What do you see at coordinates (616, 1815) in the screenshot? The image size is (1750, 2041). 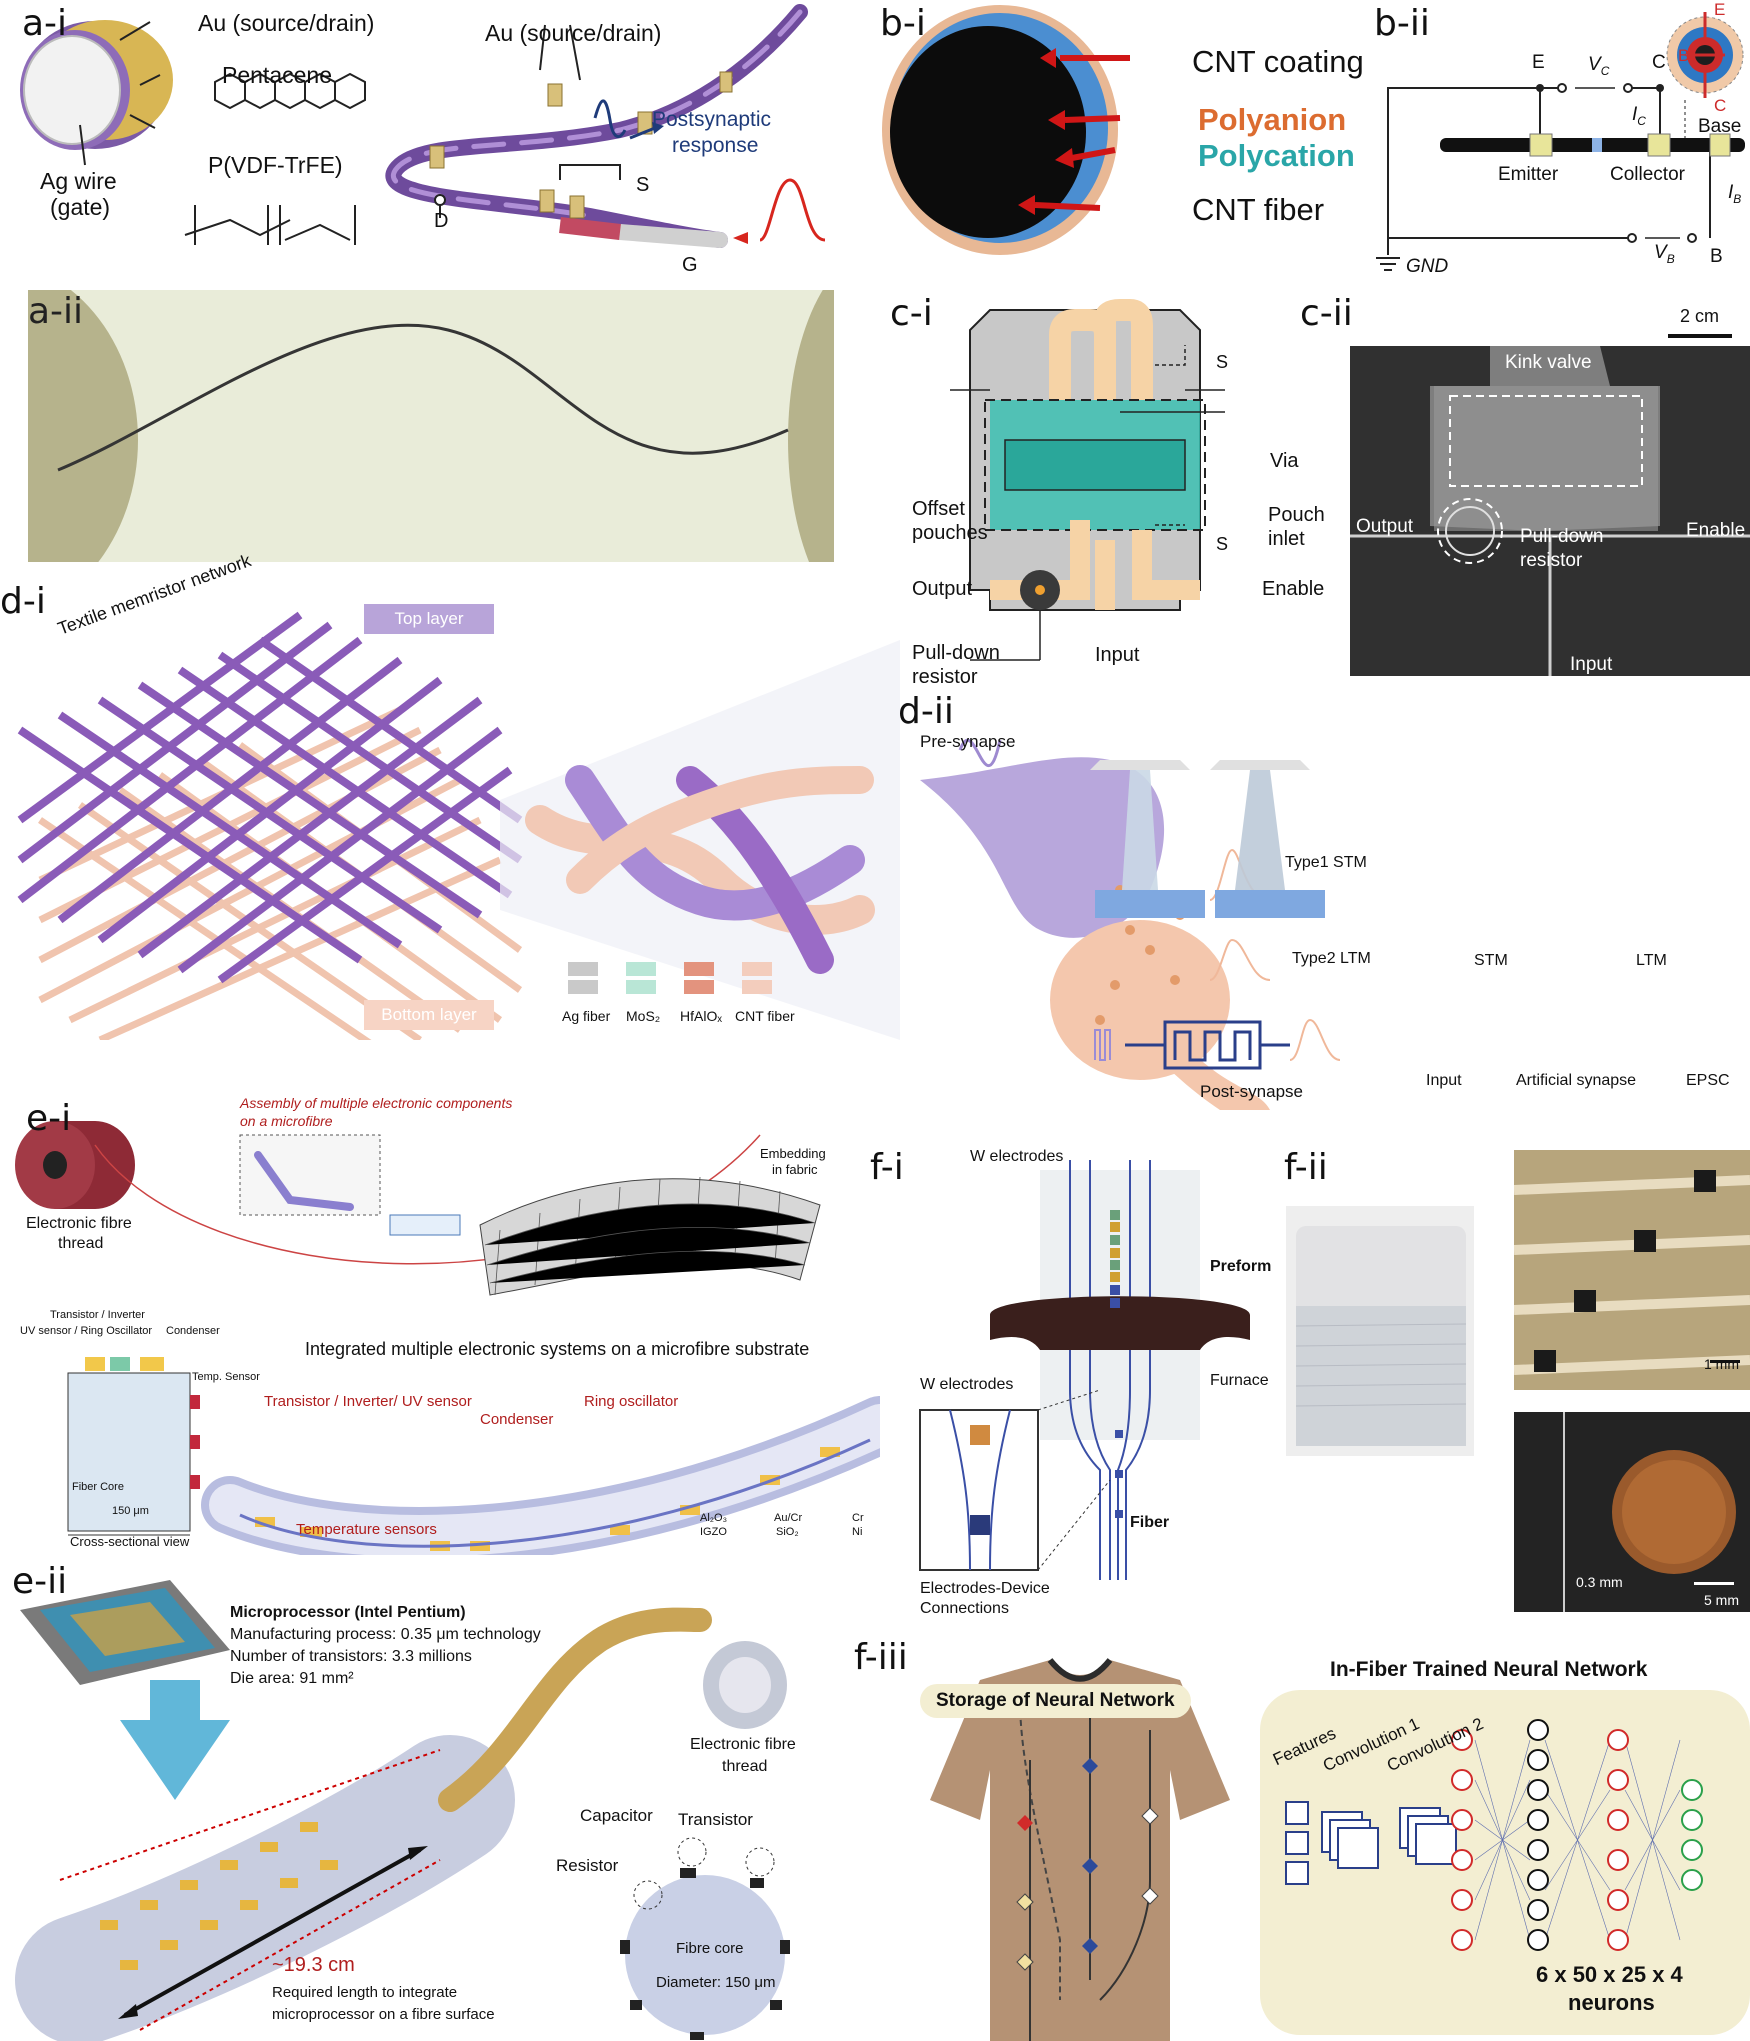 I see `capacitor-label: Capacitor` at bounding box center [616, 1815].